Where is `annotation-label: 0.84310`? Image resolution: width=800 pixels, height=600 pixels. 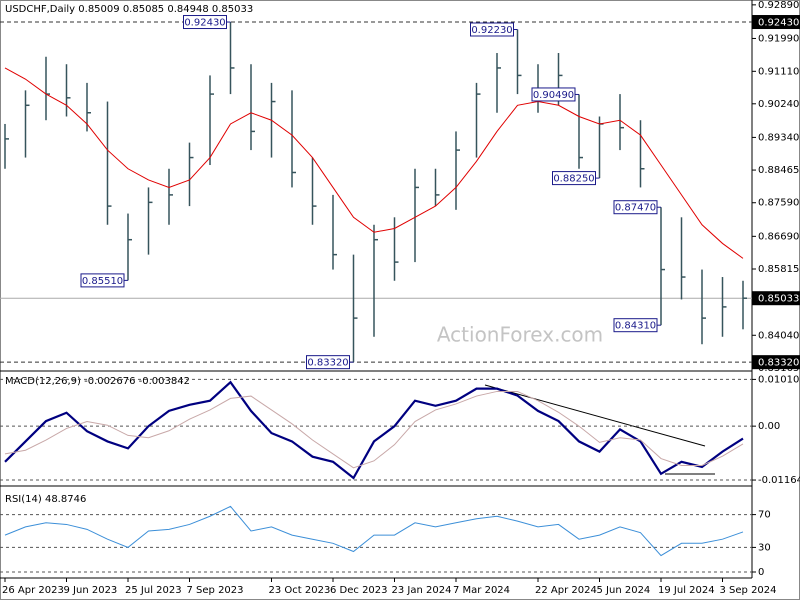 annotation-label: 0.84310 is located at coordinates (635, 326).